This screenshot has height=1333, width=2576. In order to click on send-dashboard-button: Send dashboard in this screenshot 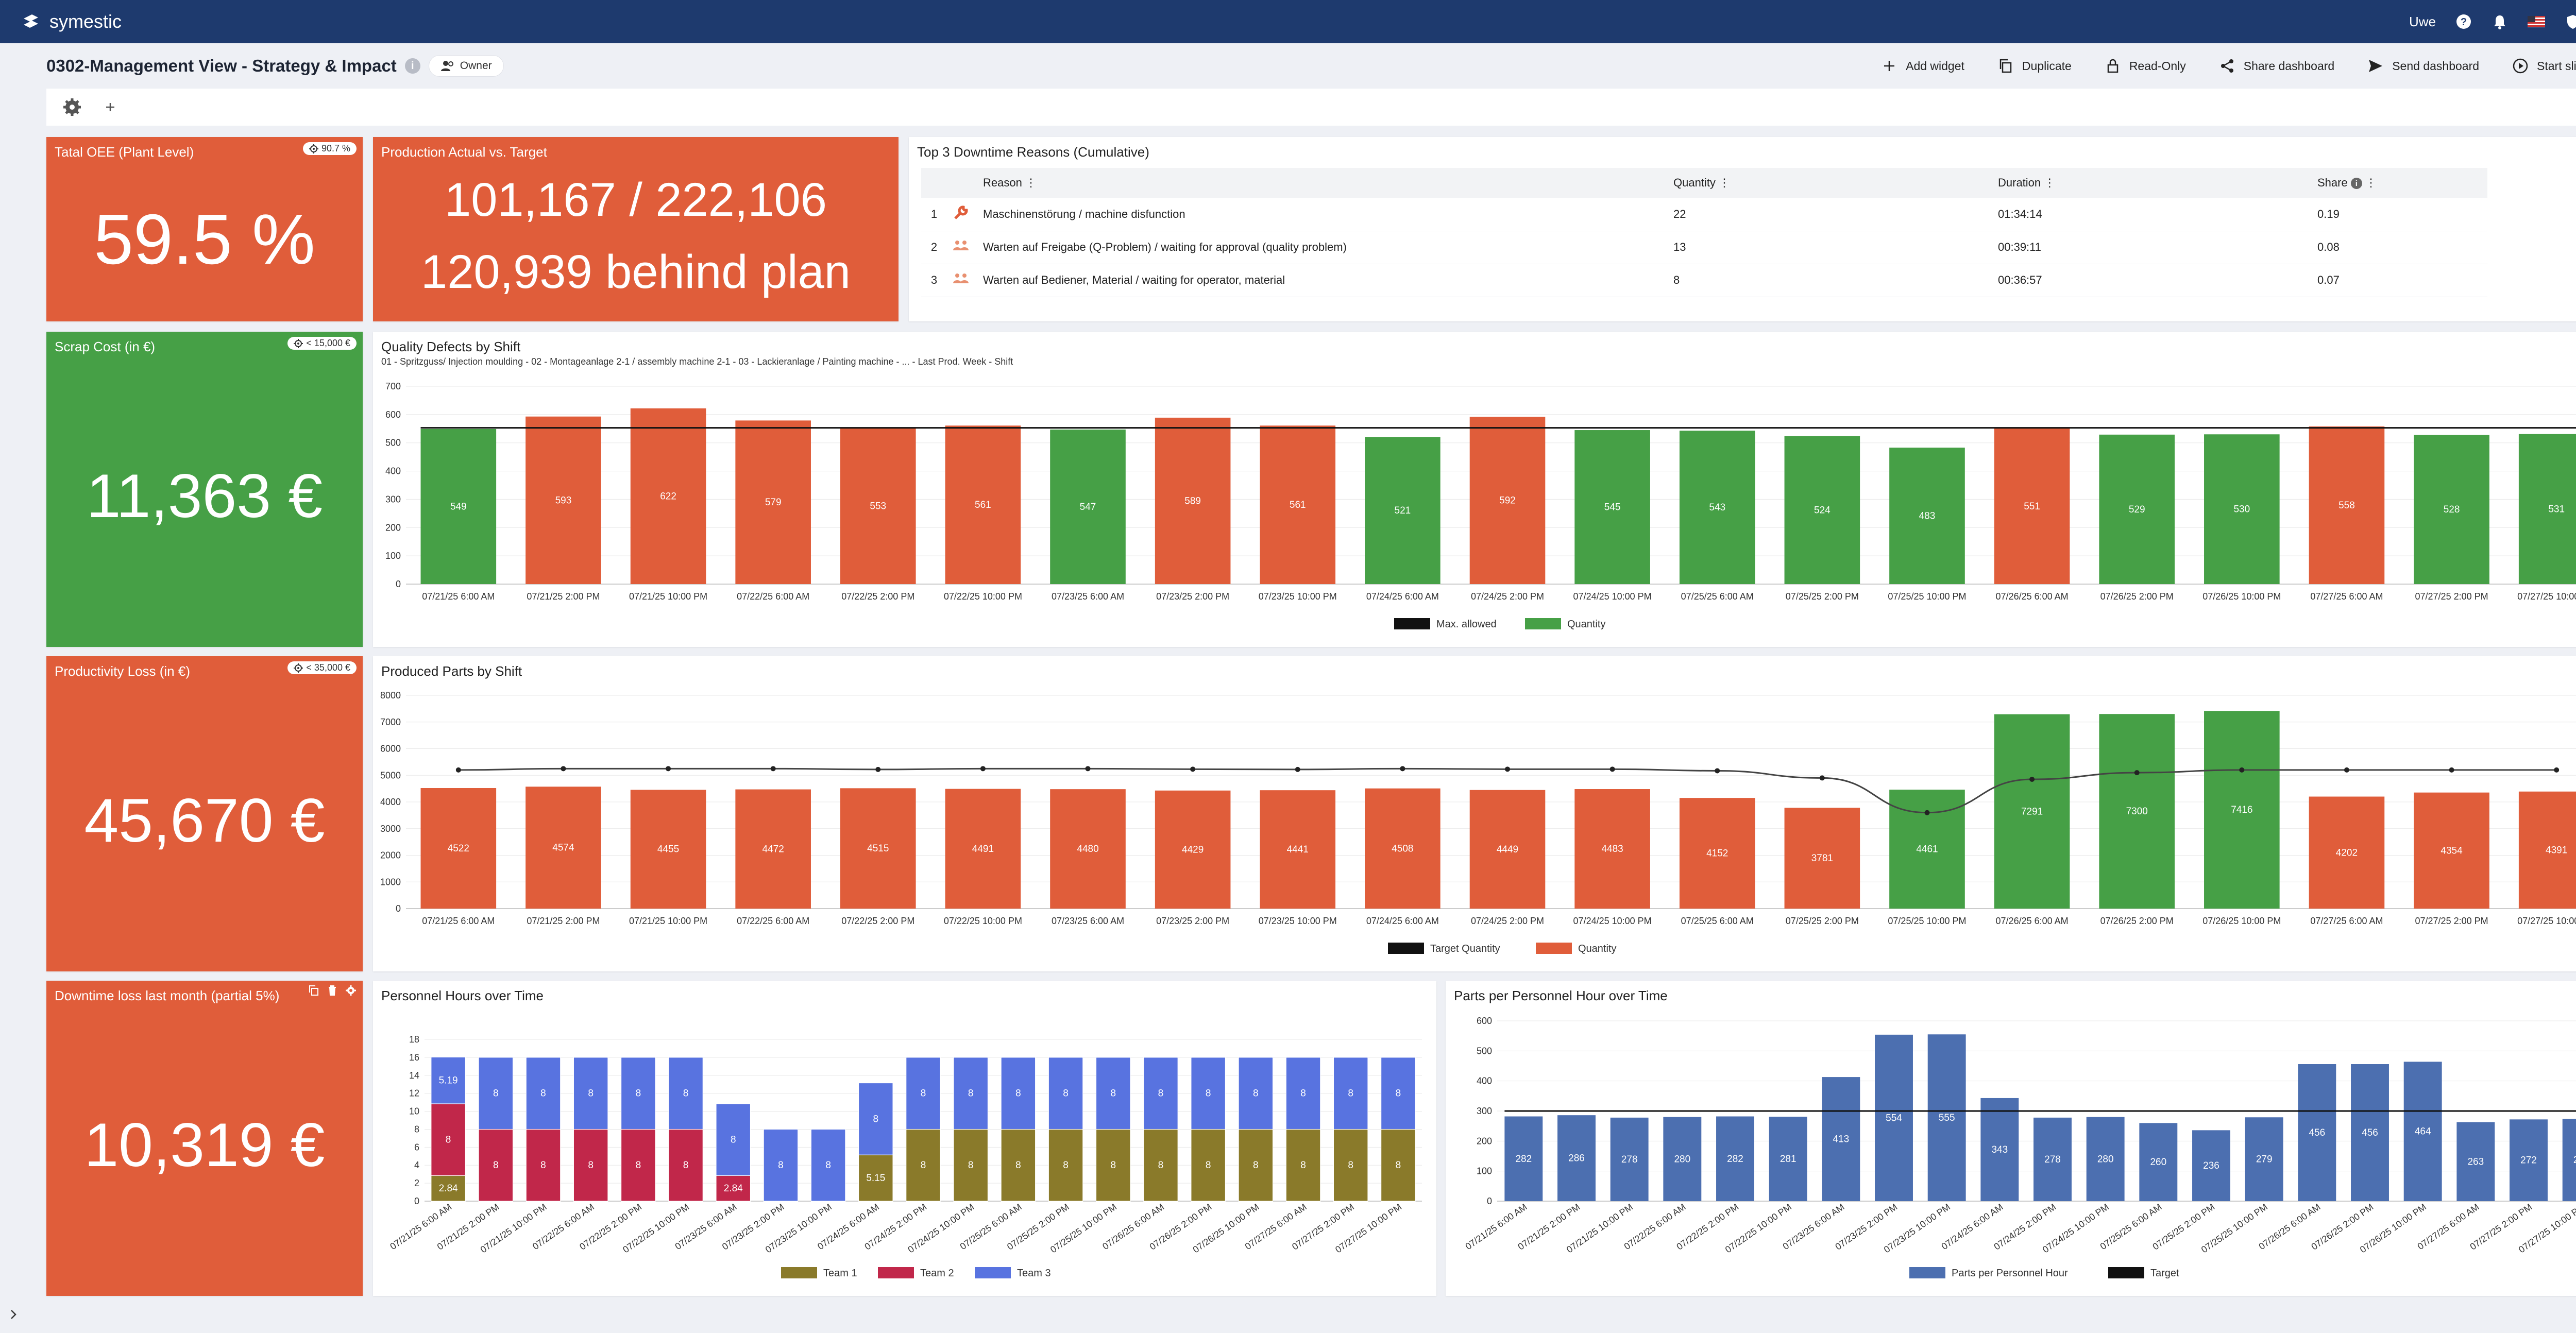, I will do `click(2423, 66)`.